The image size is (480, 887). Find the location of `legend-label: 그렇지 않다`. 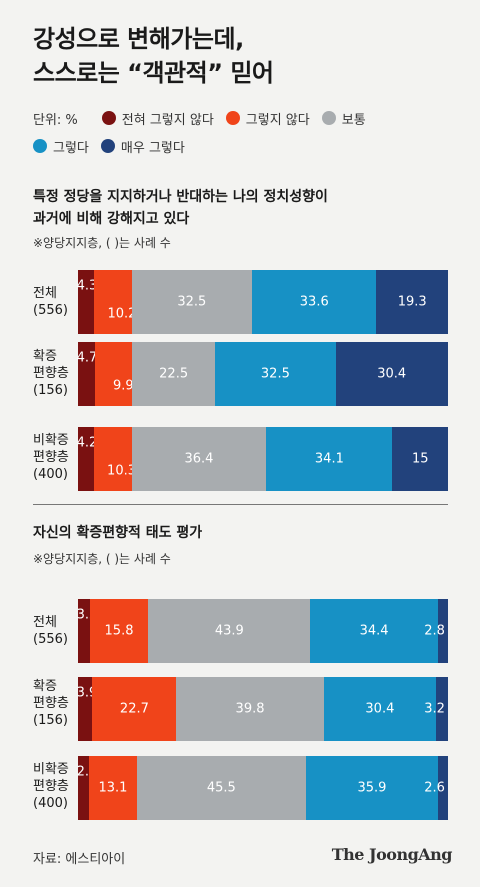

legend-label: 그렇지 않다 is located at coordinates (277, 120).